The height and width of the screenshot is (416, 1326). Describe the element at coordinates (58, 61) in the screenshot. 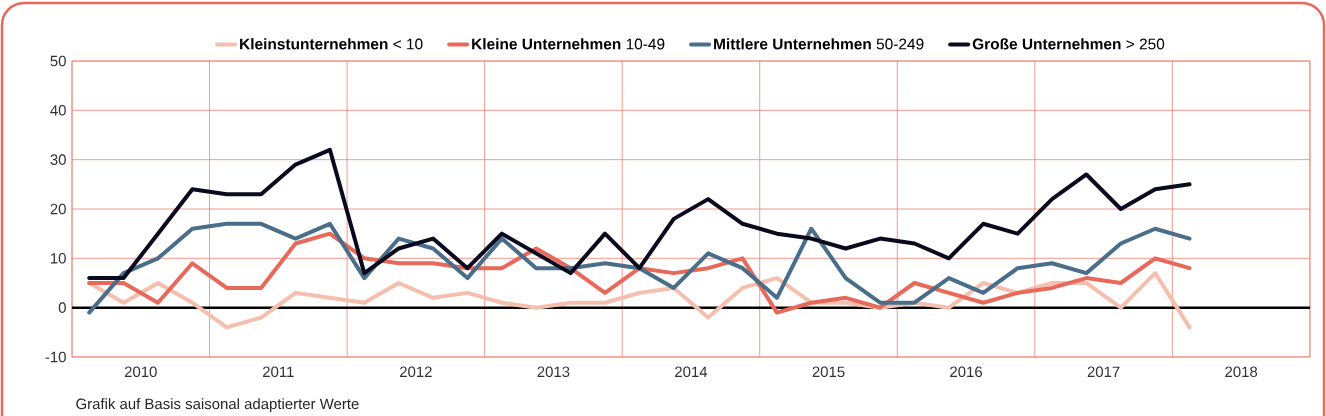

I see `y-tick-label: 50` at that location.